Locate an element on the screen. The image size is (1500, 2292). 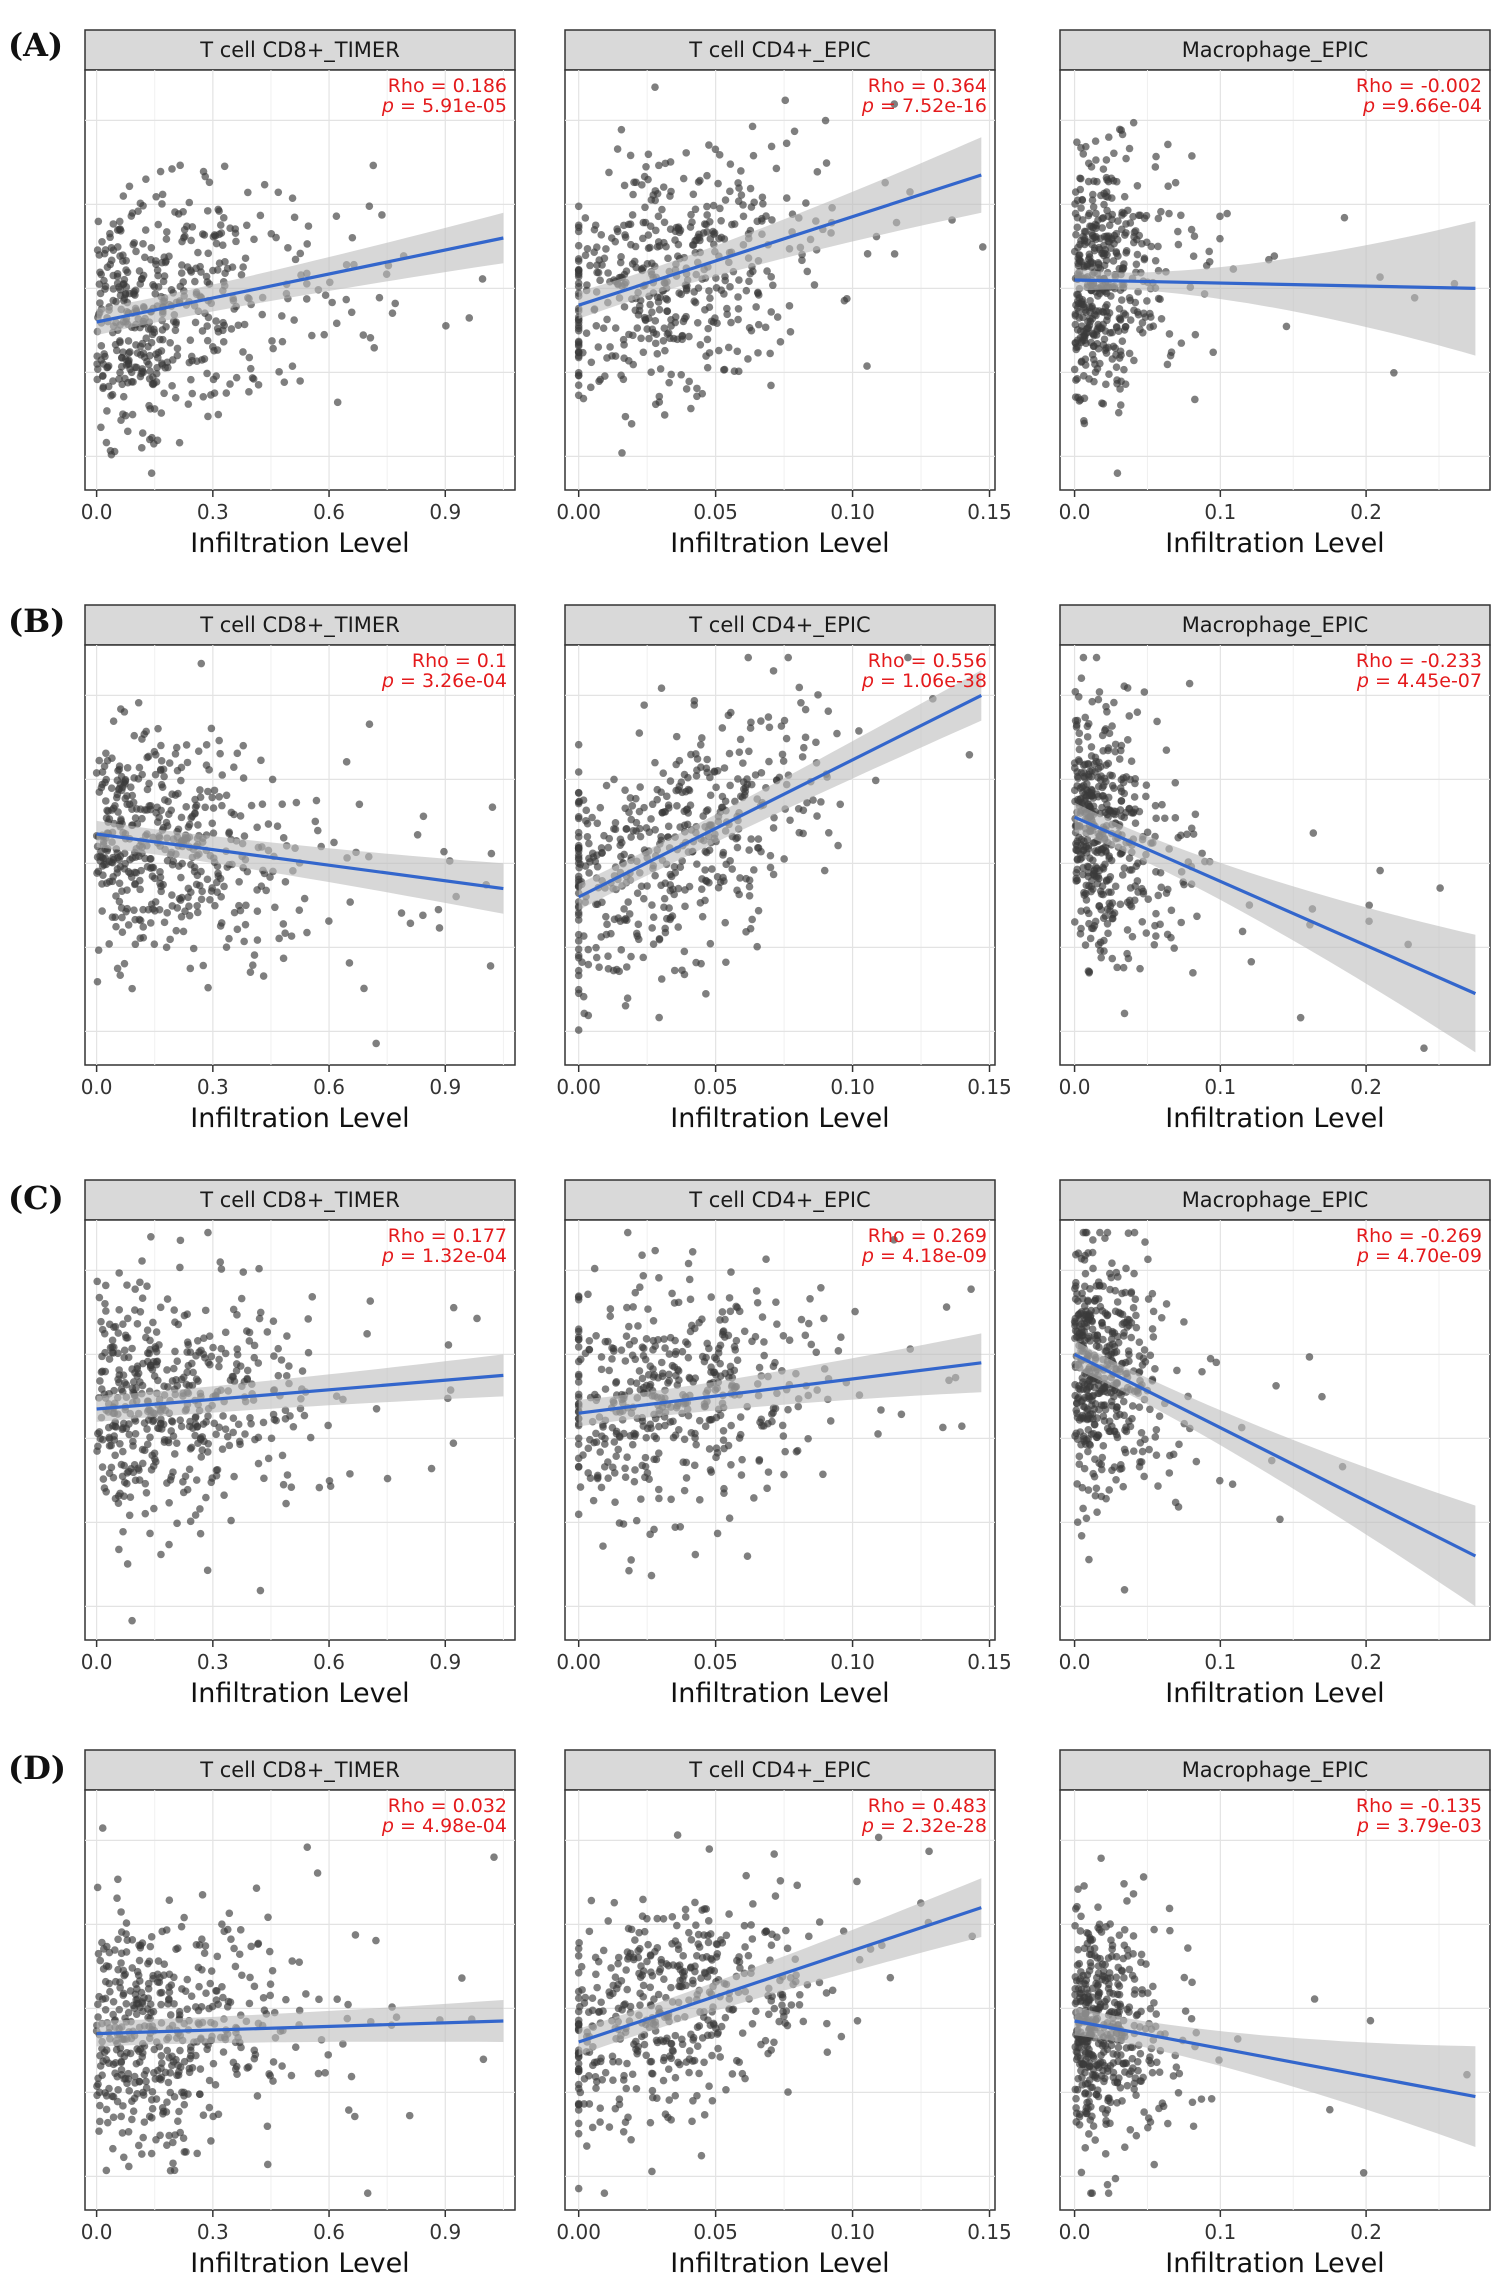
facet-strip is located at coordinates (1275, 1200).